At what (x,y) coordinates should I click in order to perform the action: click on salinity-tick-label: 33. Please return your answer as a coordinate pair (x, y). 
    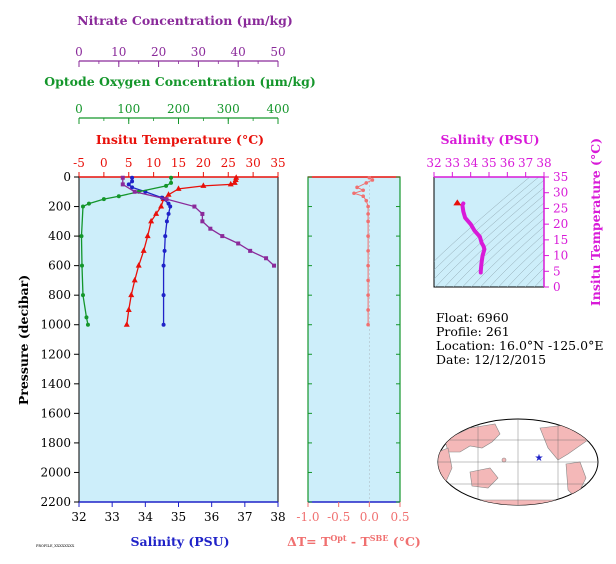
    Looking at the image, I should click on (112, 517).